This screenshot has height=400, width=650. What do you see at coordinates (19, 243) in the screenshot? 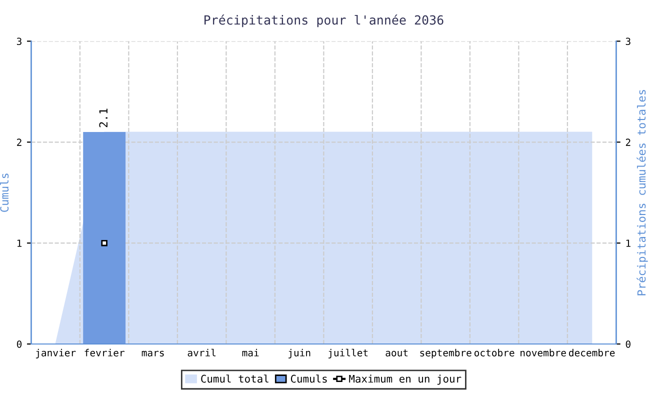
I see `y-tick-label: 1` at bounding box center [19, 243].